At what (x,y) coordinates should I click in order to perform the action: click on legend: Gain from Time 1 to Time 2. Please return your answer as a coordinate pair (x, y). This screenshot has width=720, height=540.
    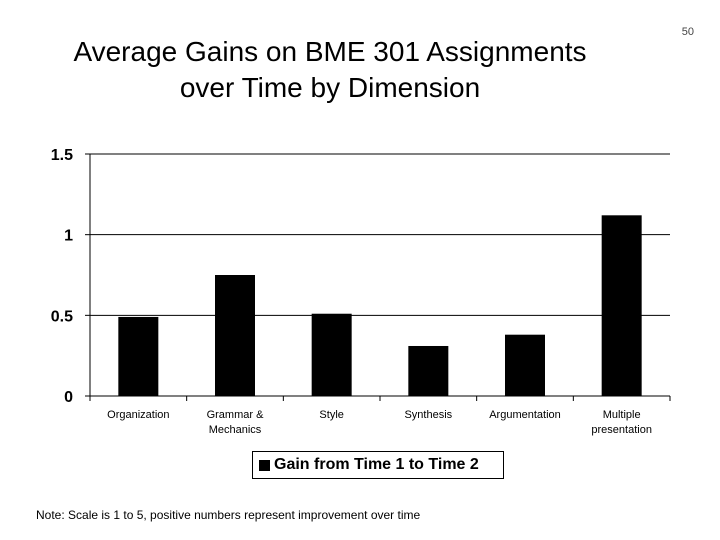
    Looking at the image, I should click on (378, 465).